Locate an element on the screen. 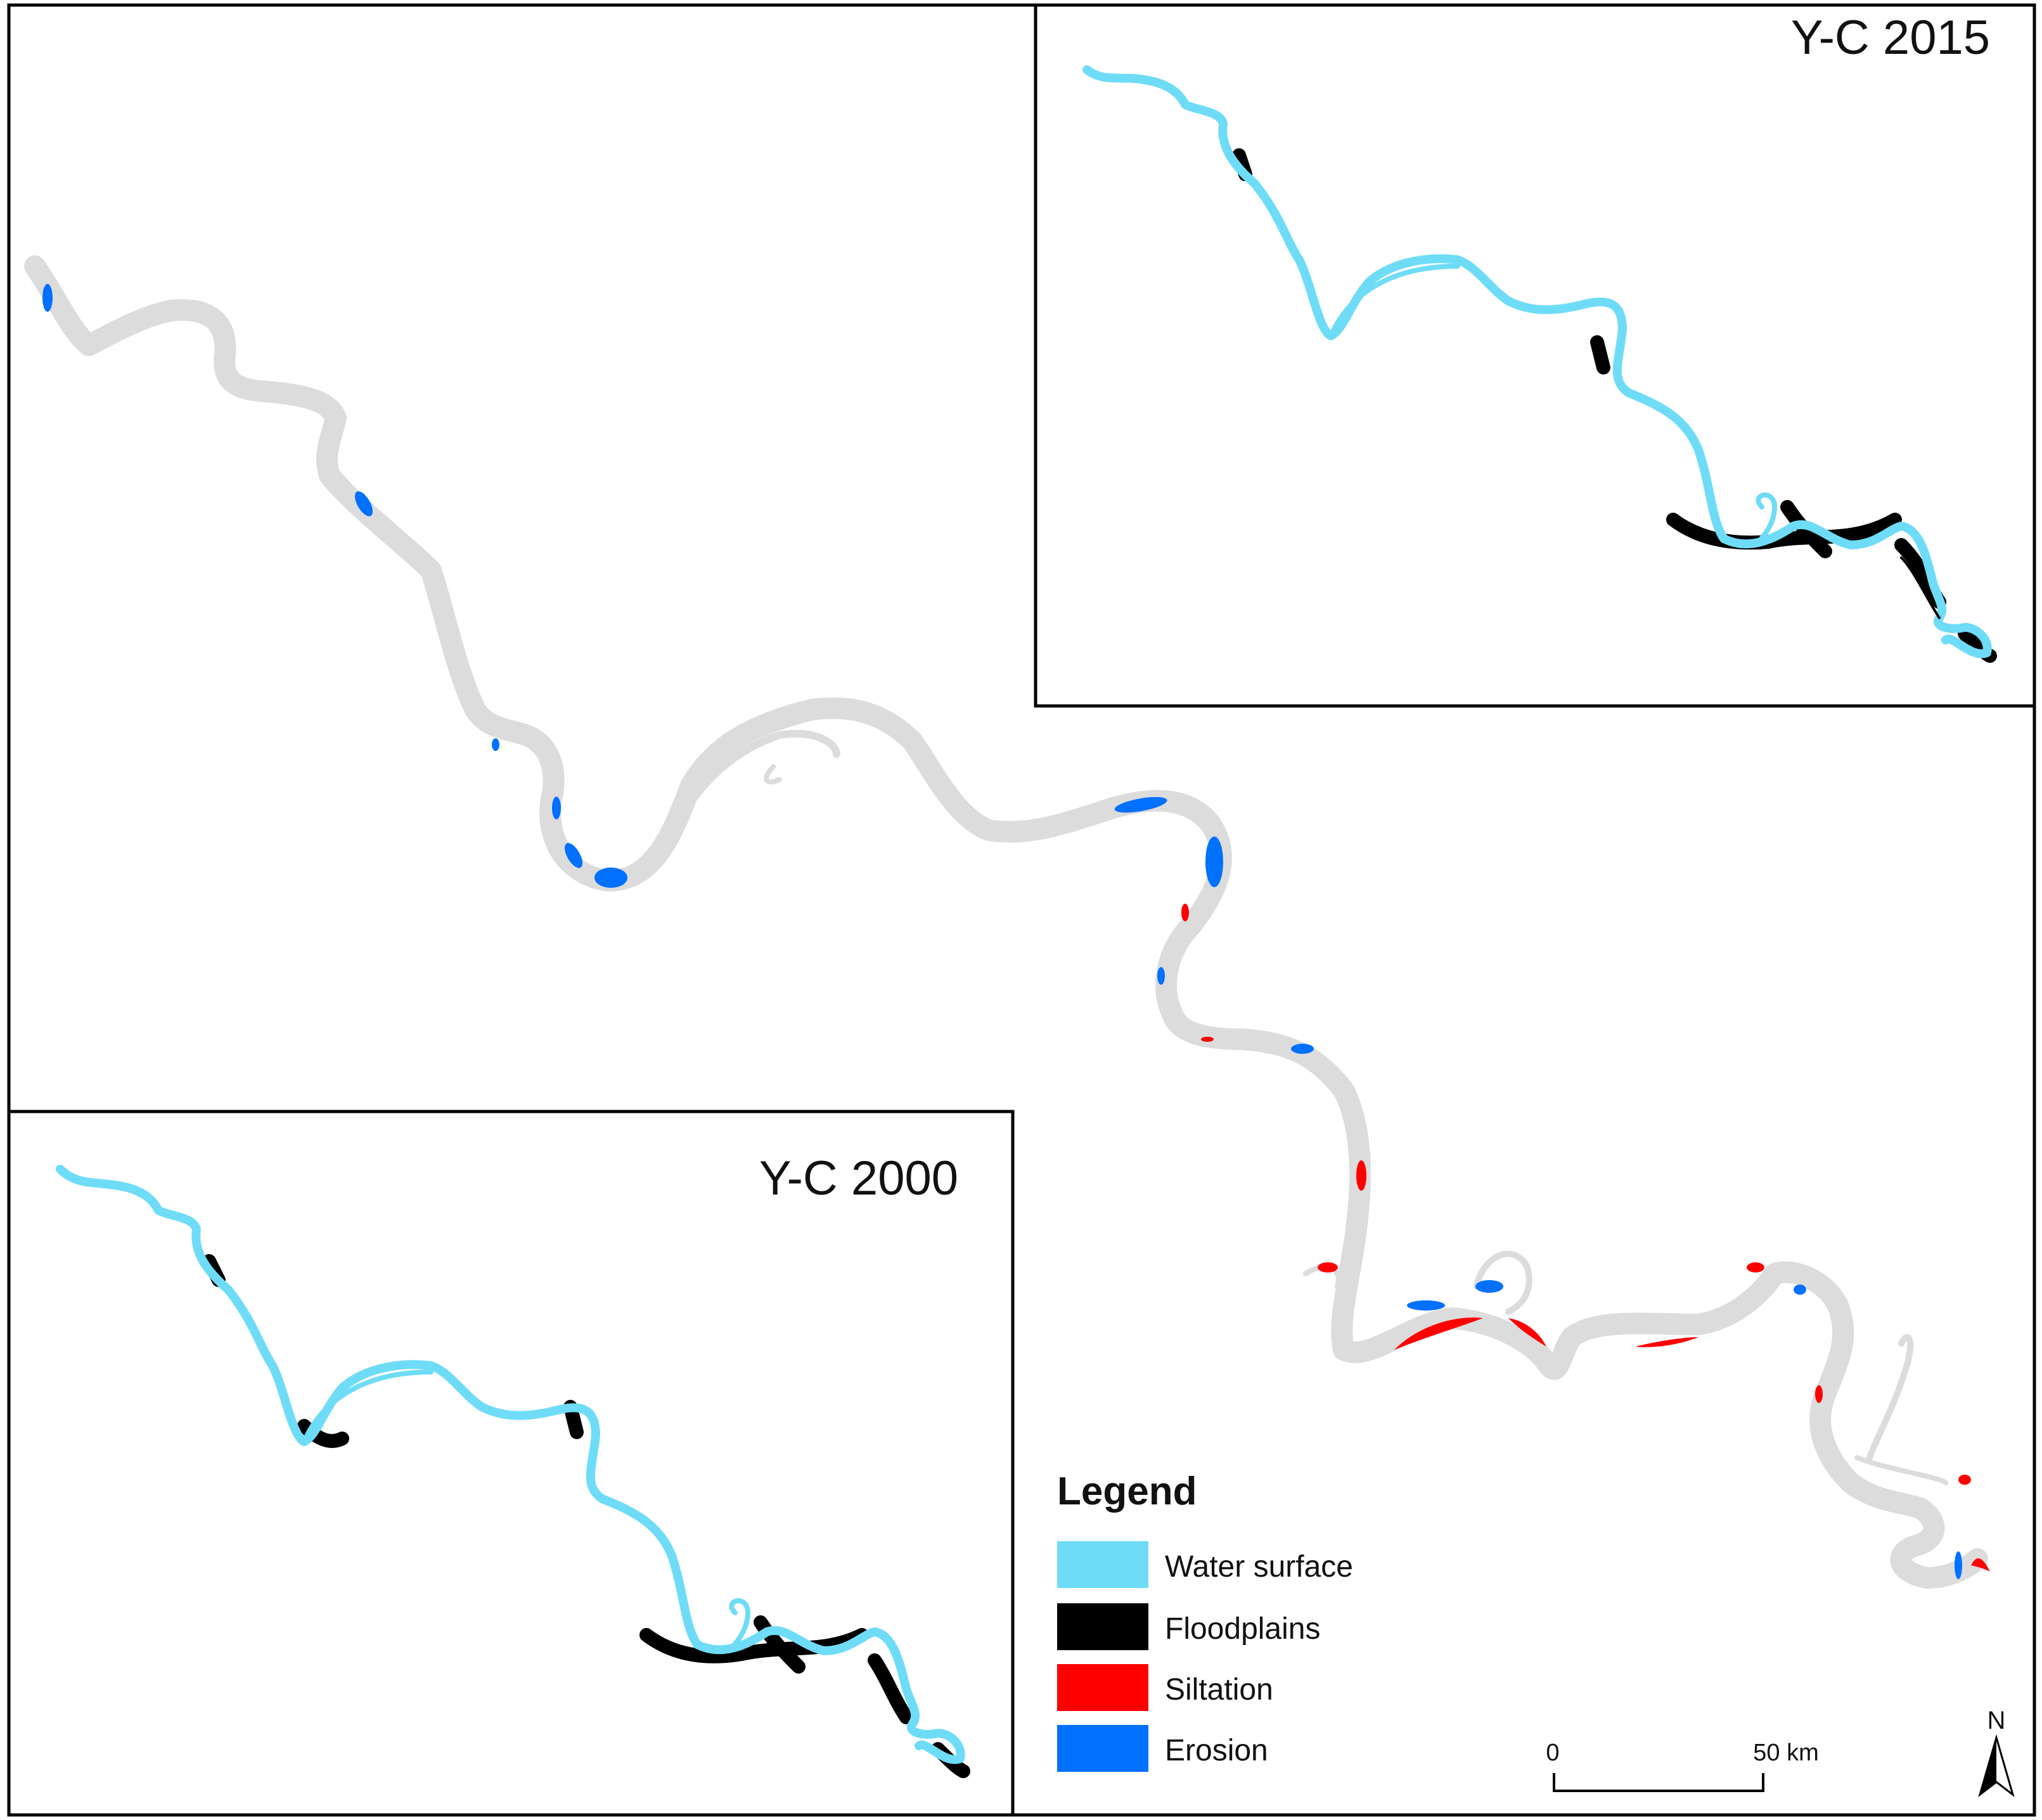  legend-swatch-water-surface is located at coordinates (1102, 1564).